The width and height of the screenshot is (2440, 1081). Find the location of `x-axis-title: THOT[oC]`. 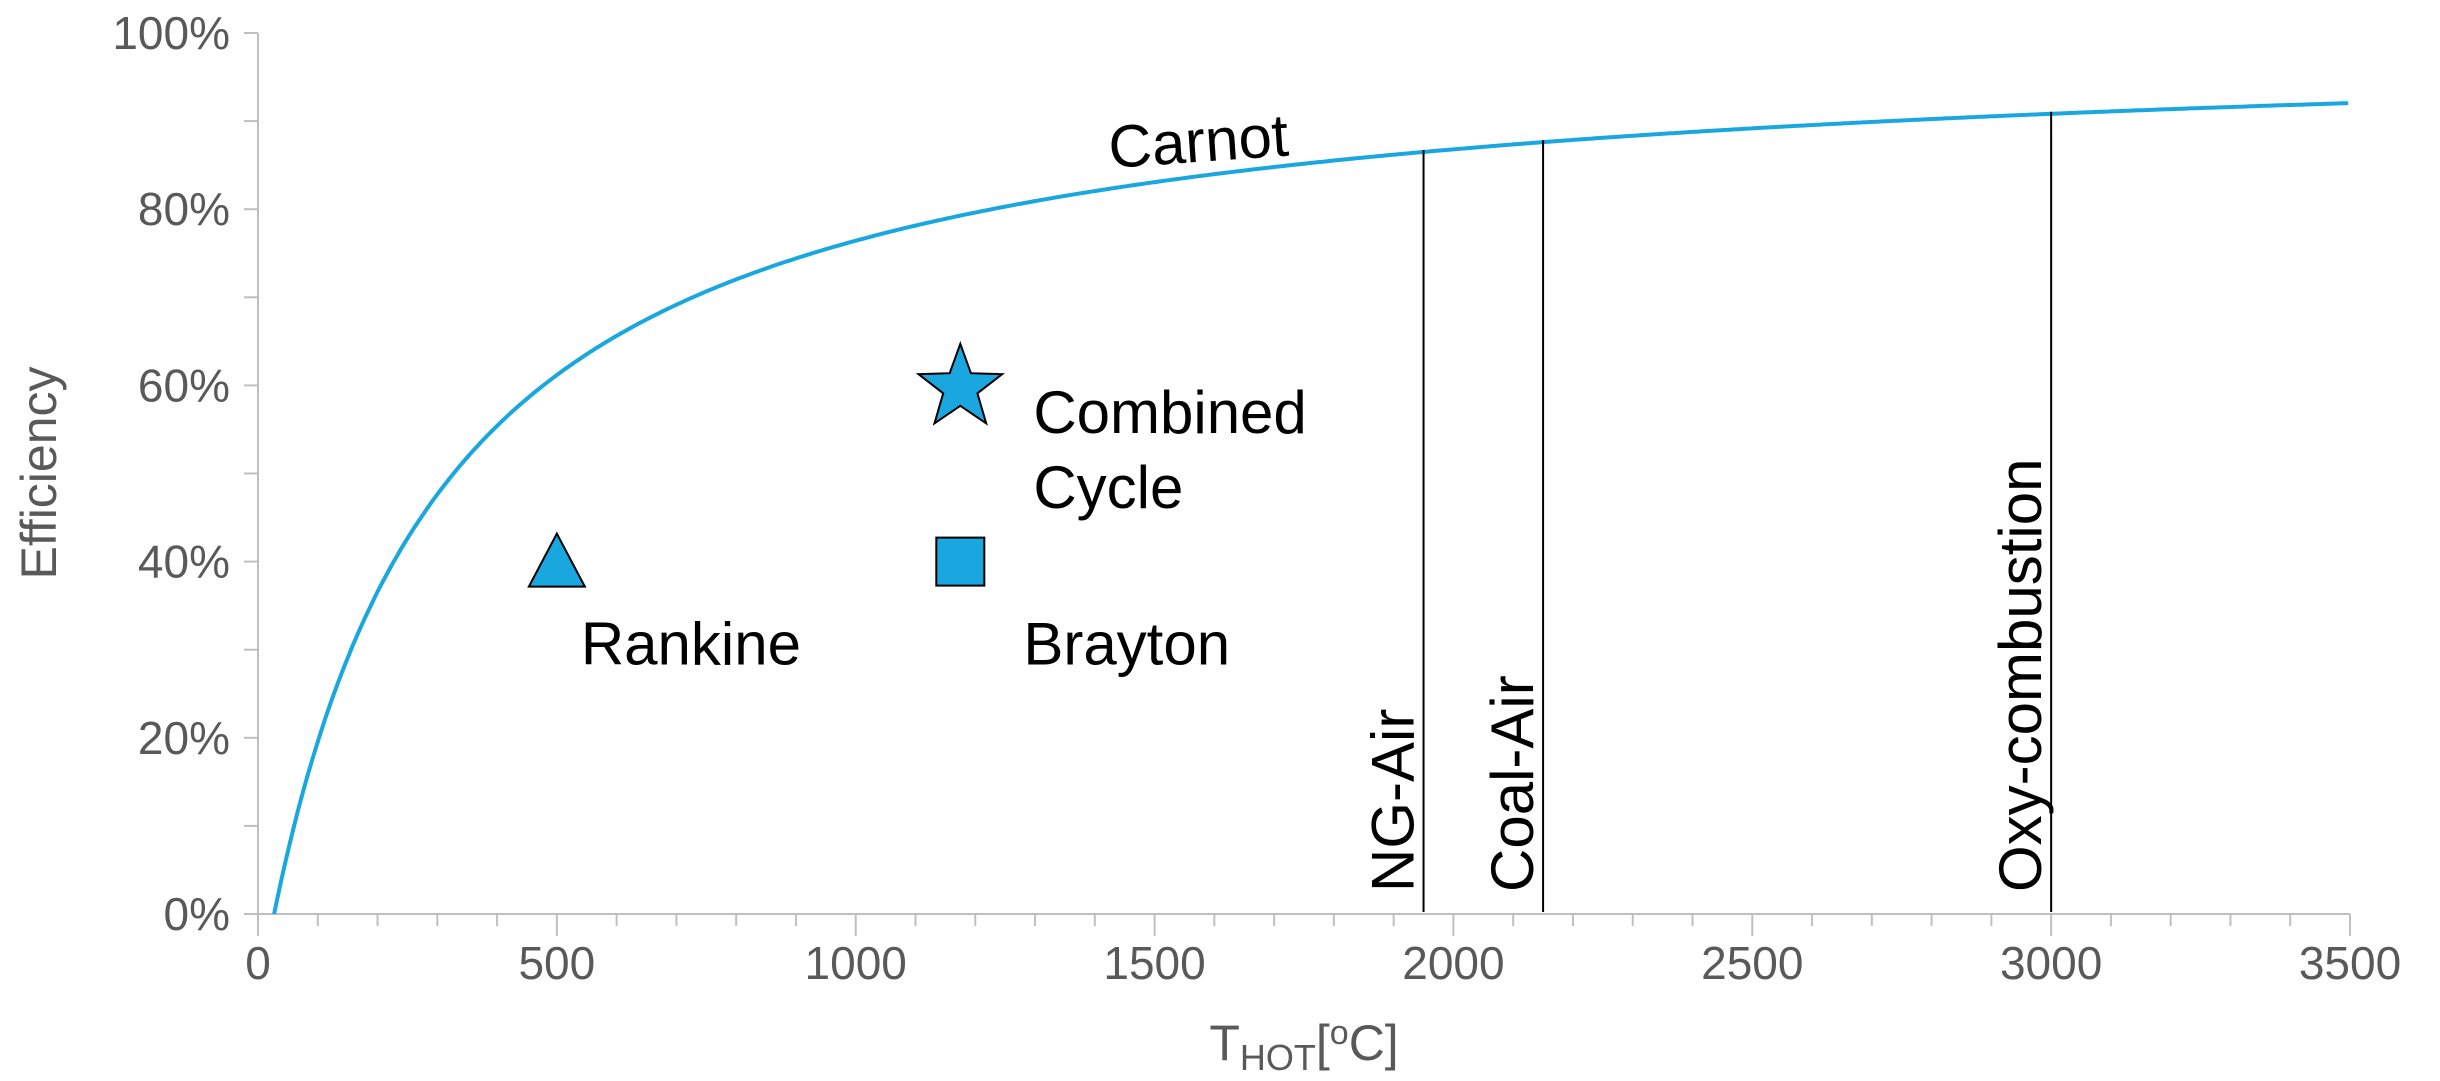

x-axis-title: THOT[oC] is located at coordinates (1303, 1046).